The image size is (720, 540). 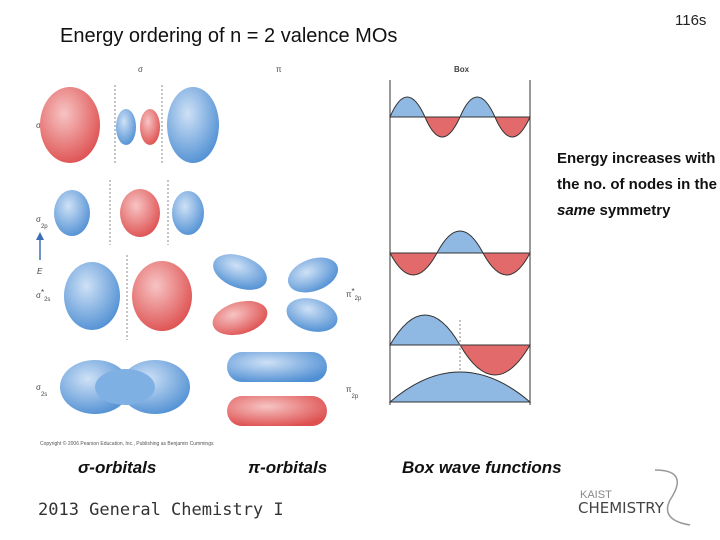 What do you see at coordinates (633, 210) in the screenshot?
I see `note-text: symmetry` at bounding box center [633, 210].